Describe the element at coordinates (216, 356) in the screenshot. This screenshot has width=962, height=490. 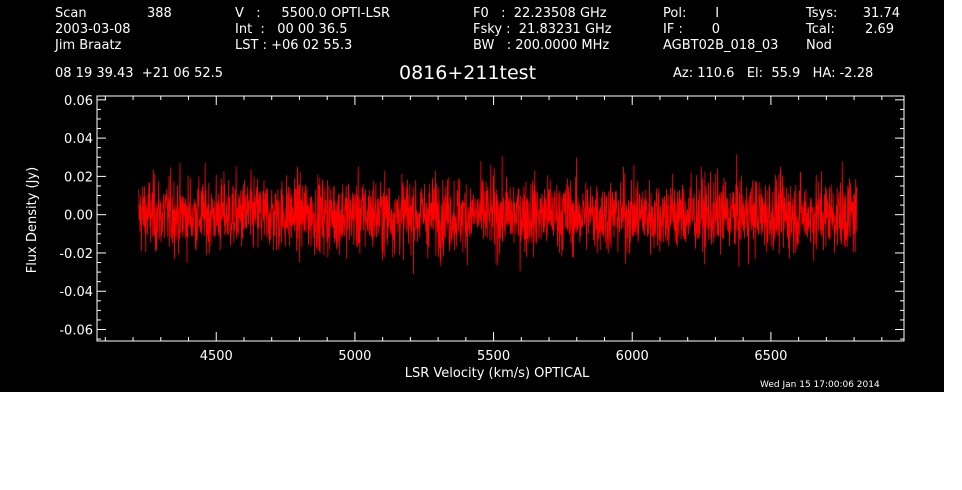
I see `x-tick-label: 4500` at that location.